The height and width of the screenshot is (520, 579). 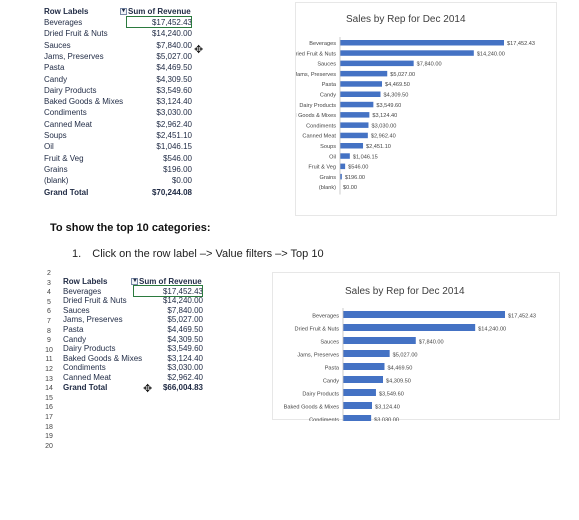 What do you see at coordinates (49, 341) in the screenshot?
I see `row-number: 9` at bounding box center [49, 341].